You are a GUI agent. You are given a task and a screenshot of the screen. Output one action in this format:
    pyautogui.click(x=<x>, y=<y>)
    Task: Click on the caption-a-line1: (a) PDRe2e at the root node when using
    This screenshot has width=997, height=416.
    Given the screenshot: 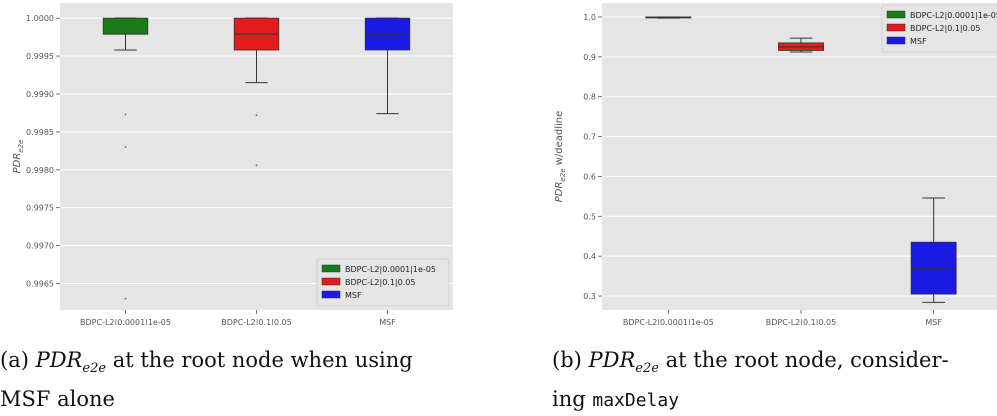 What is the action you would take?
    pyautogui.click(x=206, y=364)
    